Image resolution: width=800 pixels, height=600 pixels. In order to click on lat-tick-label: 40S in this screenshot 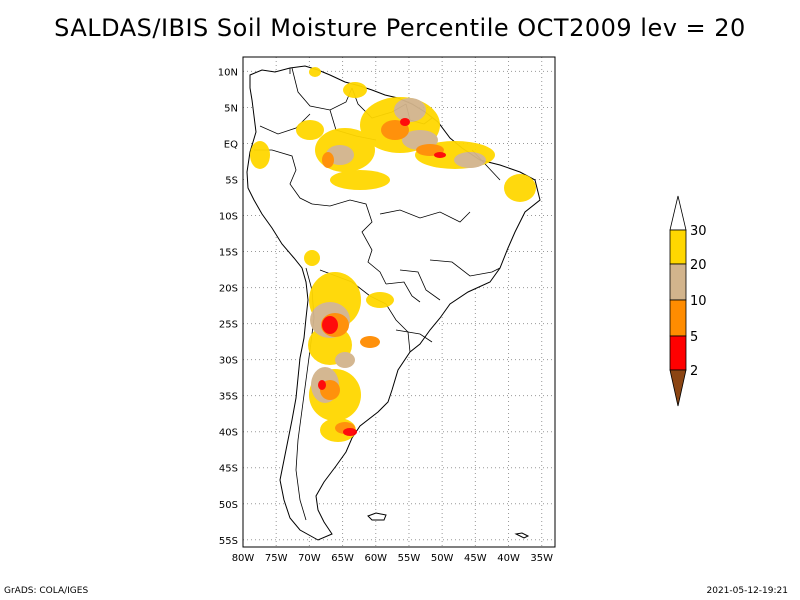, I will do `click(228, 433)`.